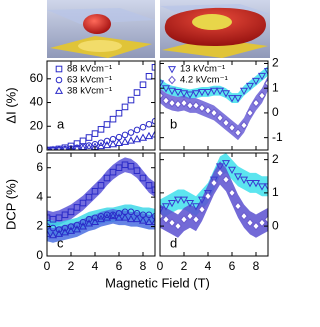  What do you see at coordinates (101, 29) in the screenshot?
I see `render-left` at bounding box center [101, 29].